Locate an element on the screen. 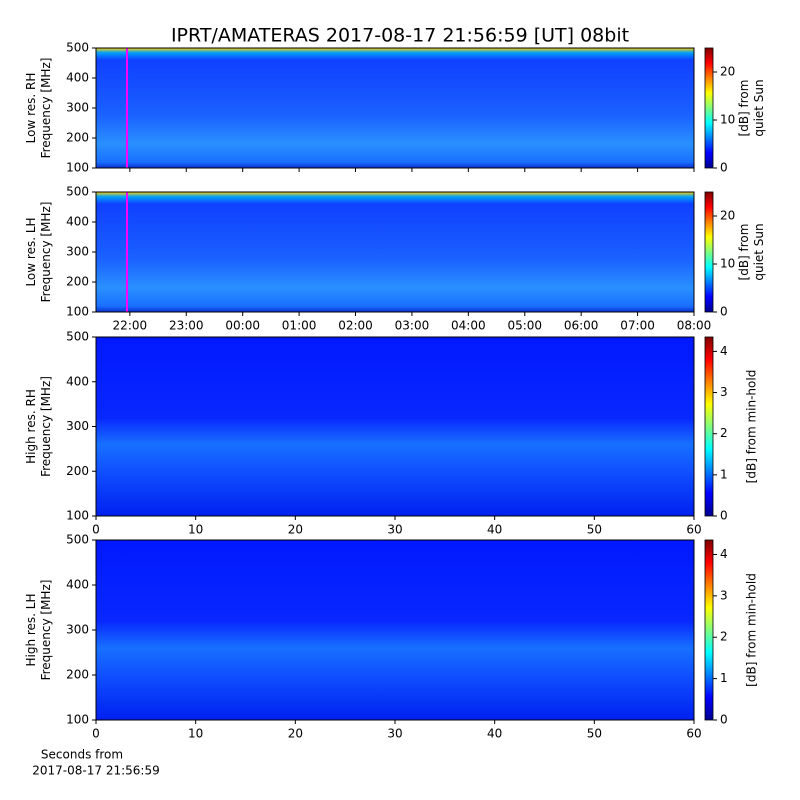  y-axis-label: High res. RH is located at coordinates (31, 426).